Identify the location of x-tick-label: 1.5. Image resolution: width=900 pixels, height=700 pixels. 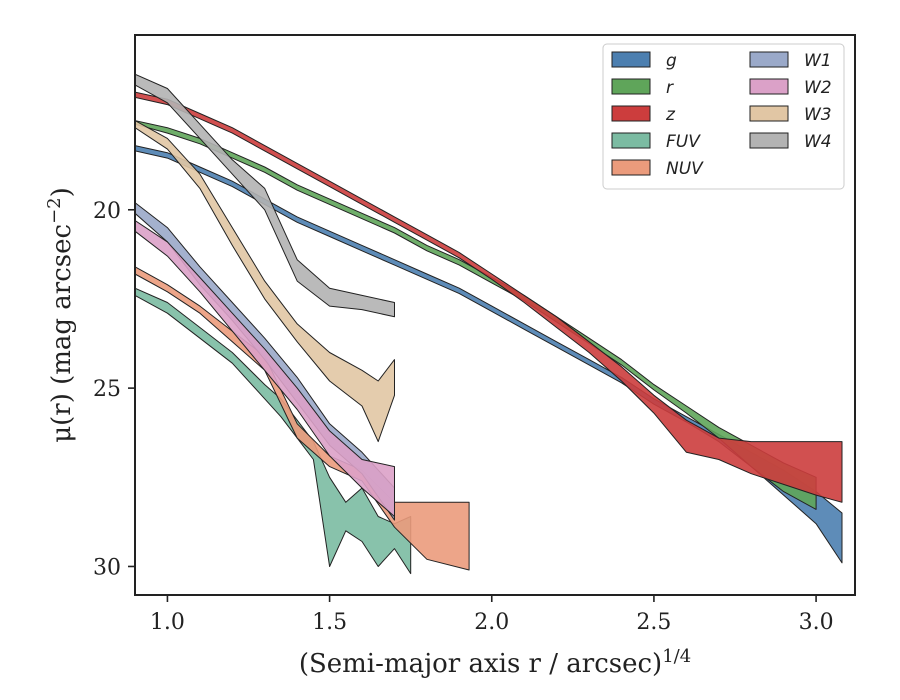
(329, 622).